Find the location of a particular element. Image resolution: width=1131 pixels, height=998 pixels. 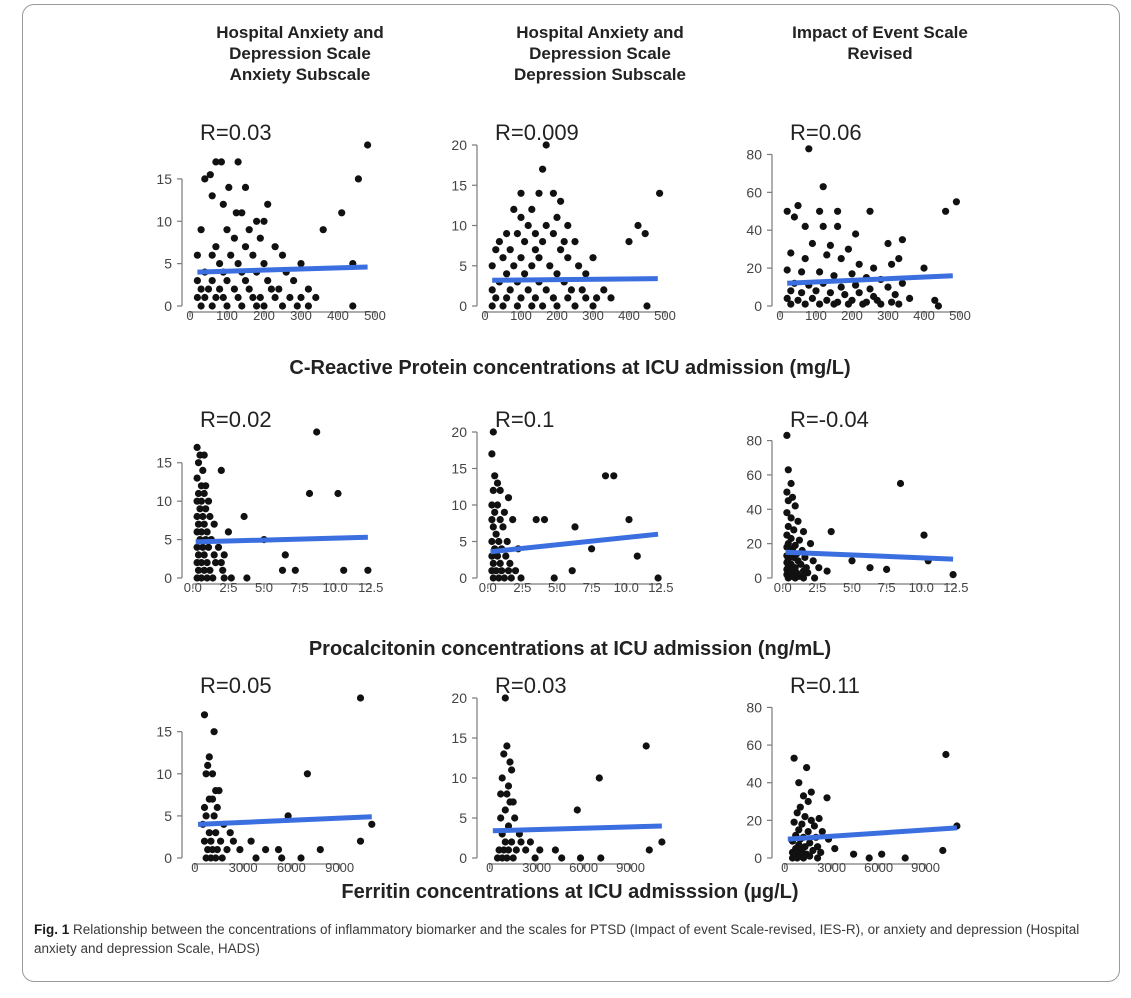

scatter-panel-3-1: R=0.05 0 5 10 15 0 3000 6000 9000 is located at coordinates (266, 774).